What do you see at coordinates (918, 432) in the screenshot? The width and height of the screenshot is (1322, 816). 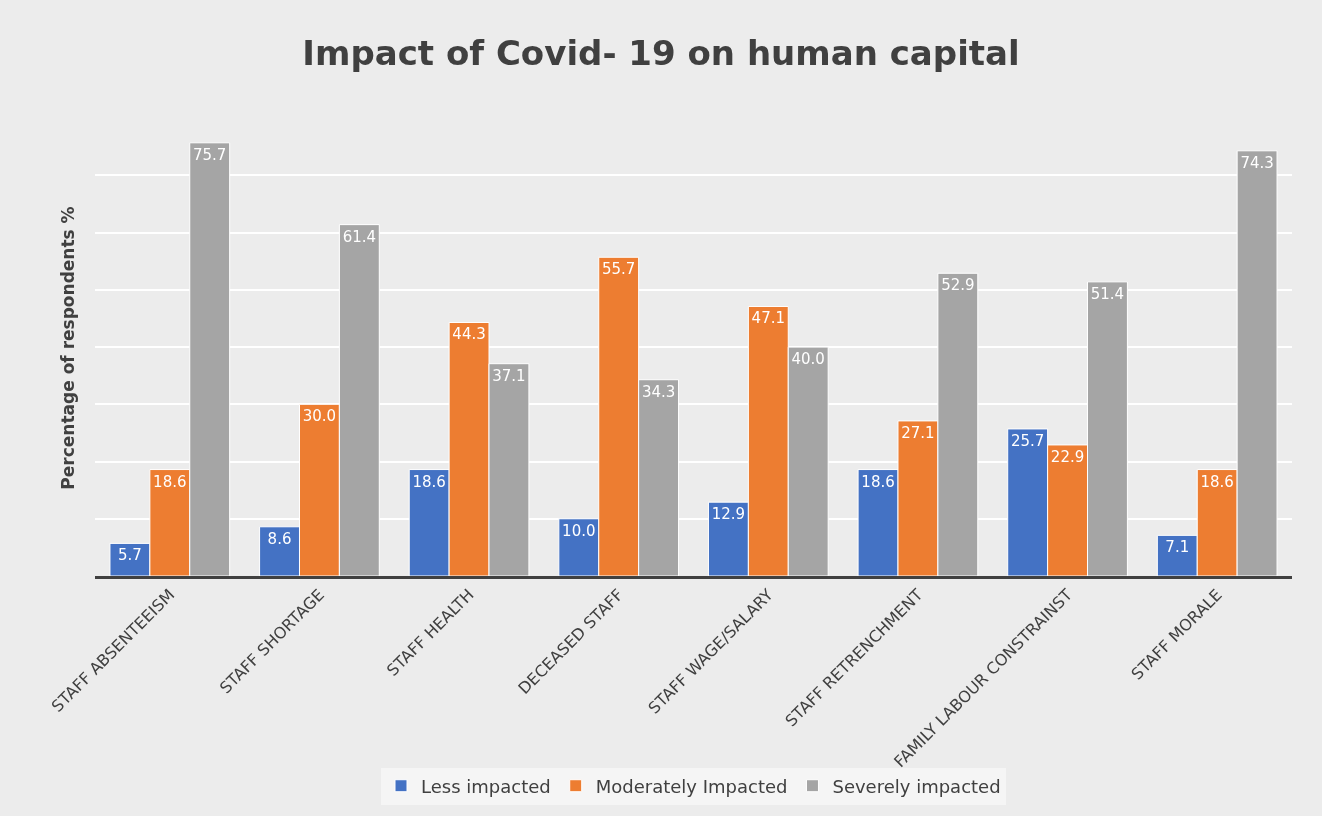 I see `data-label: 27.1` at bounding box center [918, 432].